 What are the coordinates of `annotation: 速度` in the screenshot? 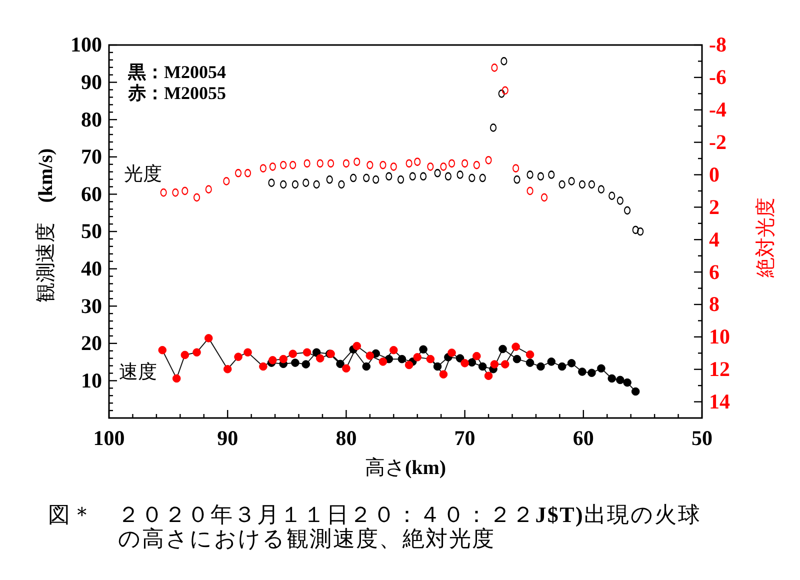 It's located at (138, 372).